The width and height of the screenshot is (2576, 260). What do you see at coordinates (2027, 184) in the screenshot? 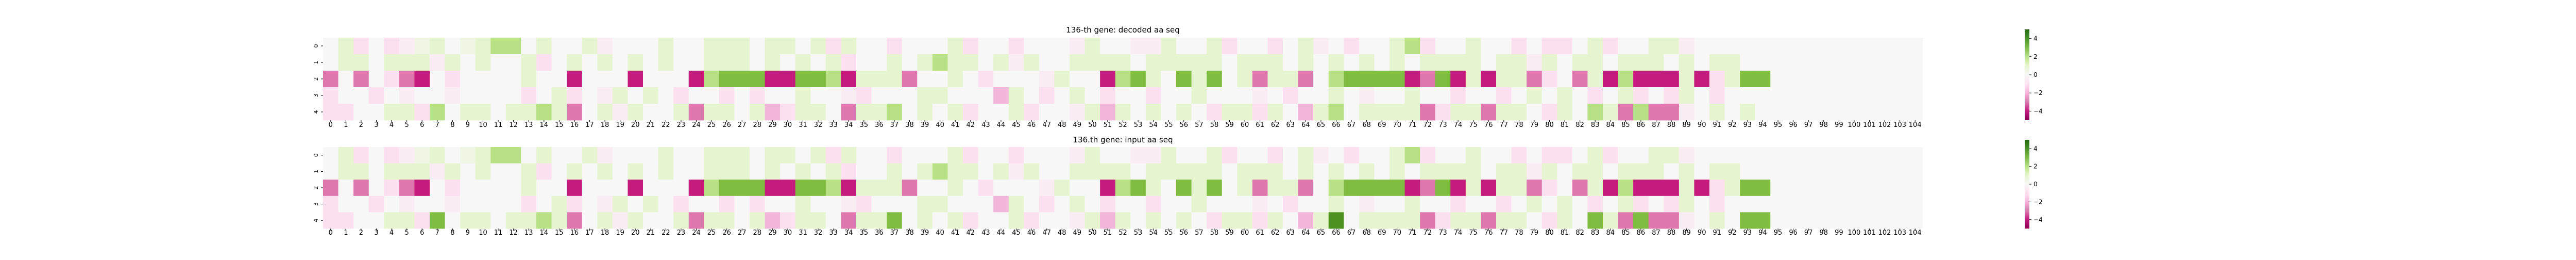
I see `colorbar` at bounding box center [2027, 184].